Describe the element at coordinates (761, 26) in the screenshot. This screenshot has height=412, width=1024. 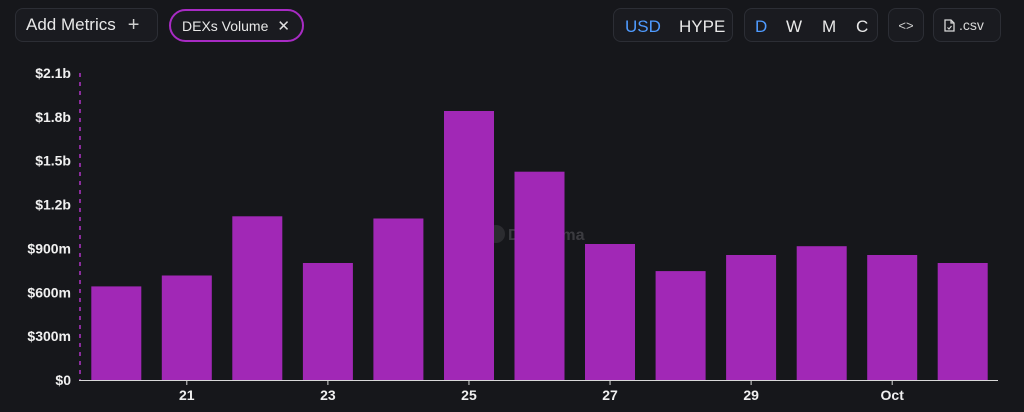
I see `period-option-d: D` at that location.